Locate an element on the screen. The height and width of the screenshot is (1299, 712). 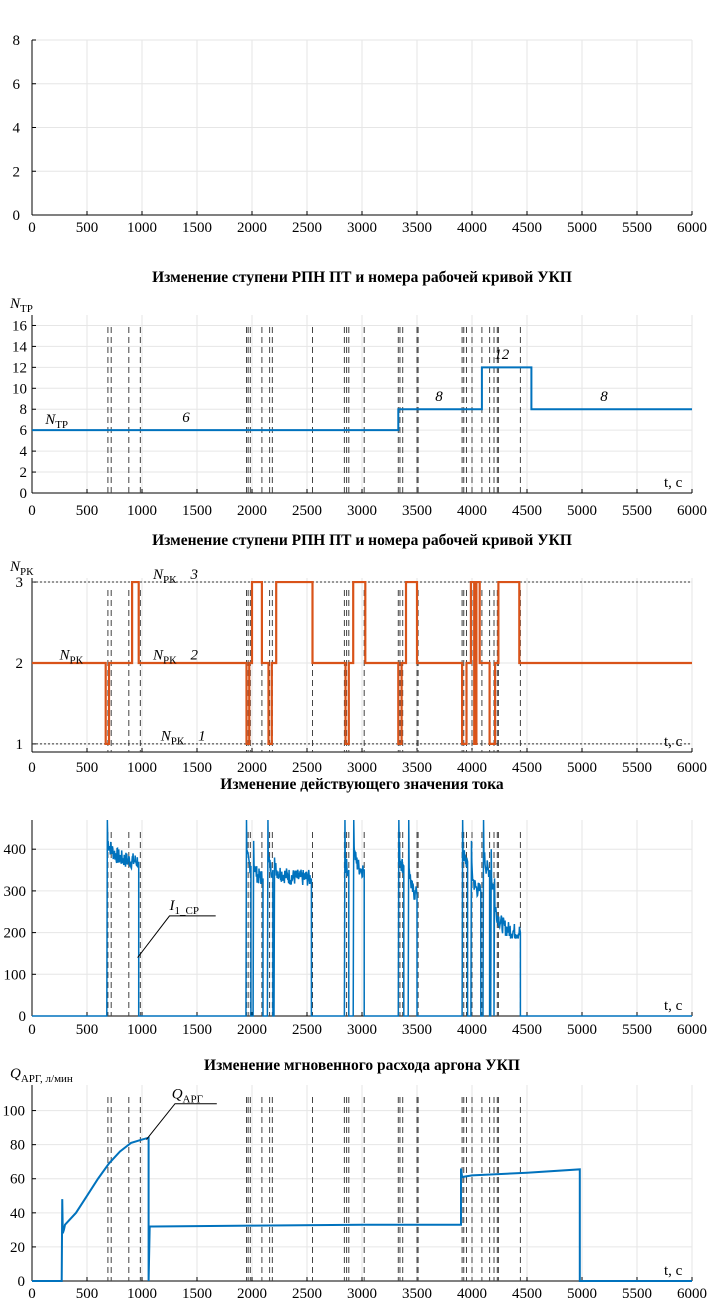
value-annotation: 12 is located at coordinates (502, 355).